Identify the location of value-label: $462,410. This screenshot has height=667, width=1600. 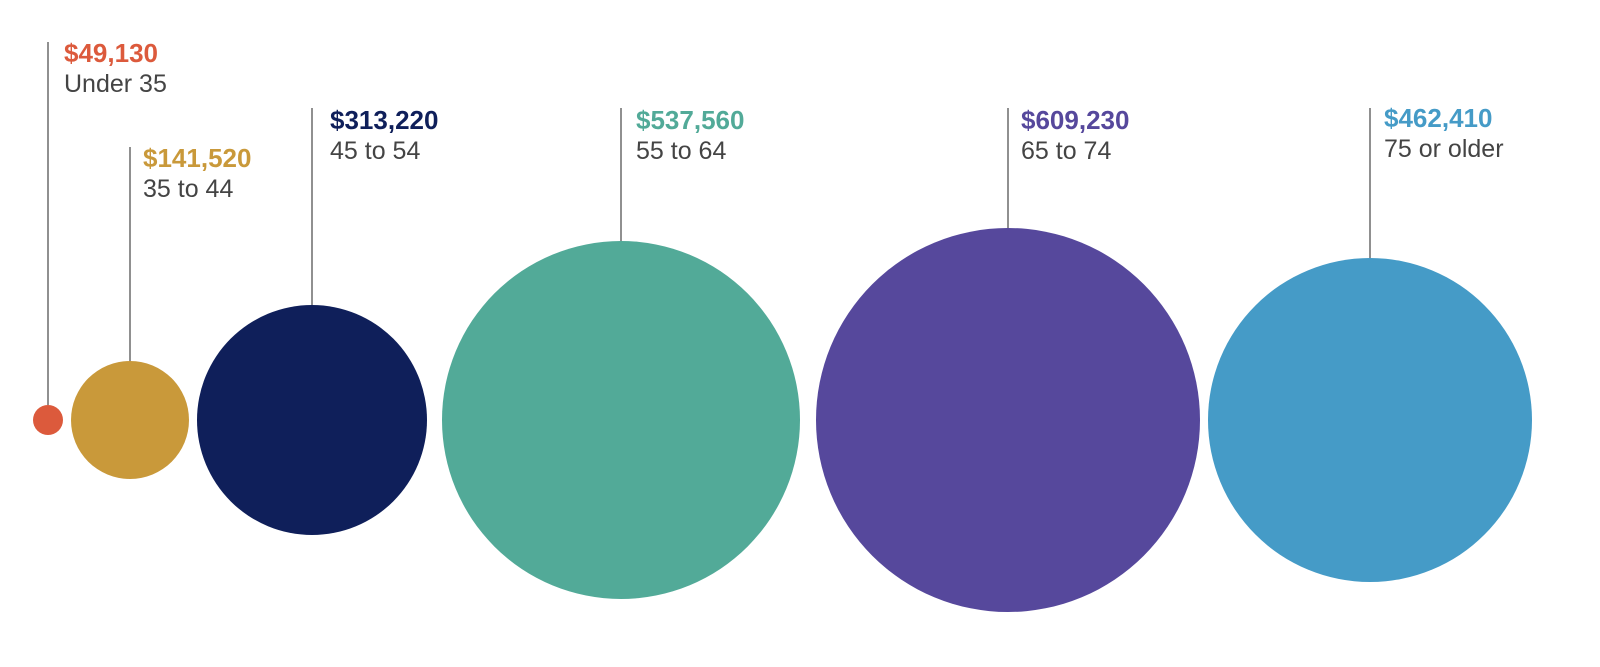
(1438, 118).